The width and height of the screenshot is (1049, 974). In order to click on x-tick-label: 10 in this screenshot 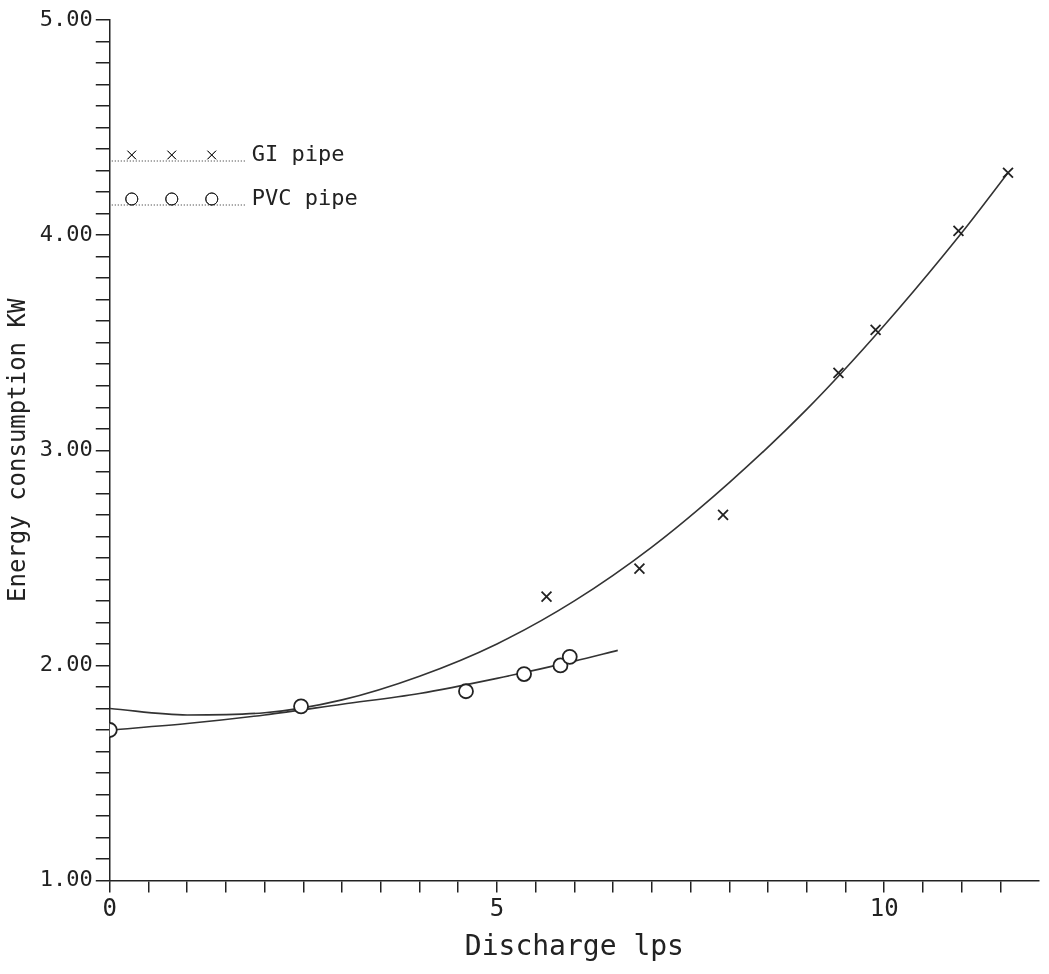, I will do `click(884, 908)`.